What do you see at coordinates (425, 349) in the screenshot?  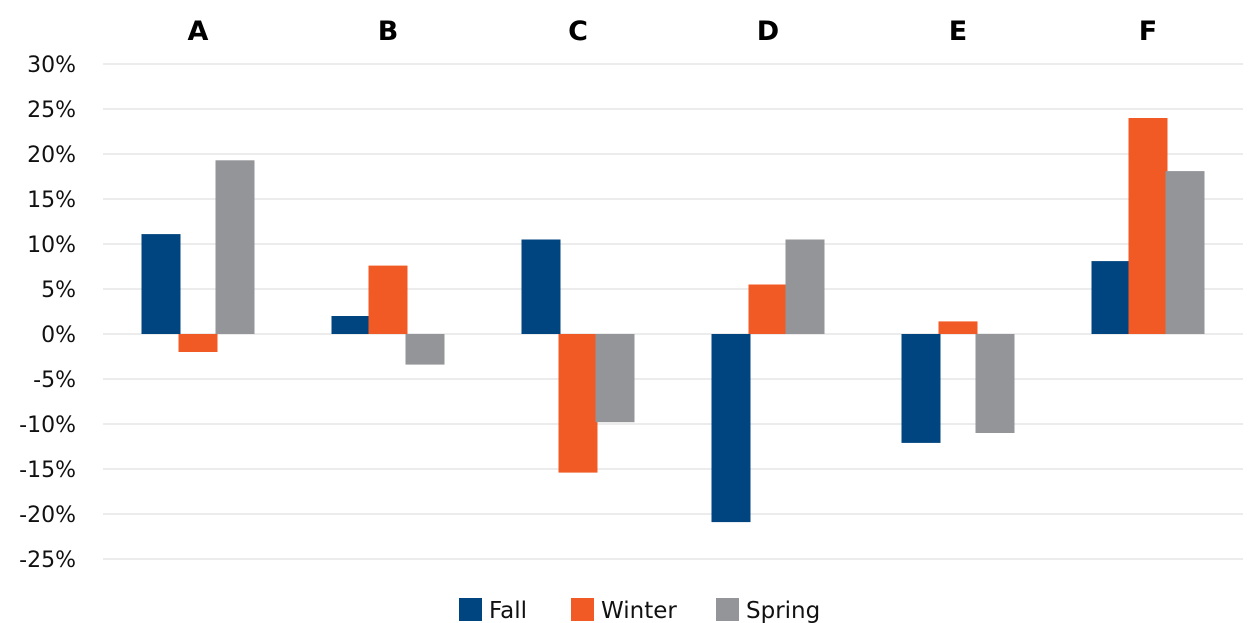 I see `bar-spring-b` at bounding box center [425, 349].